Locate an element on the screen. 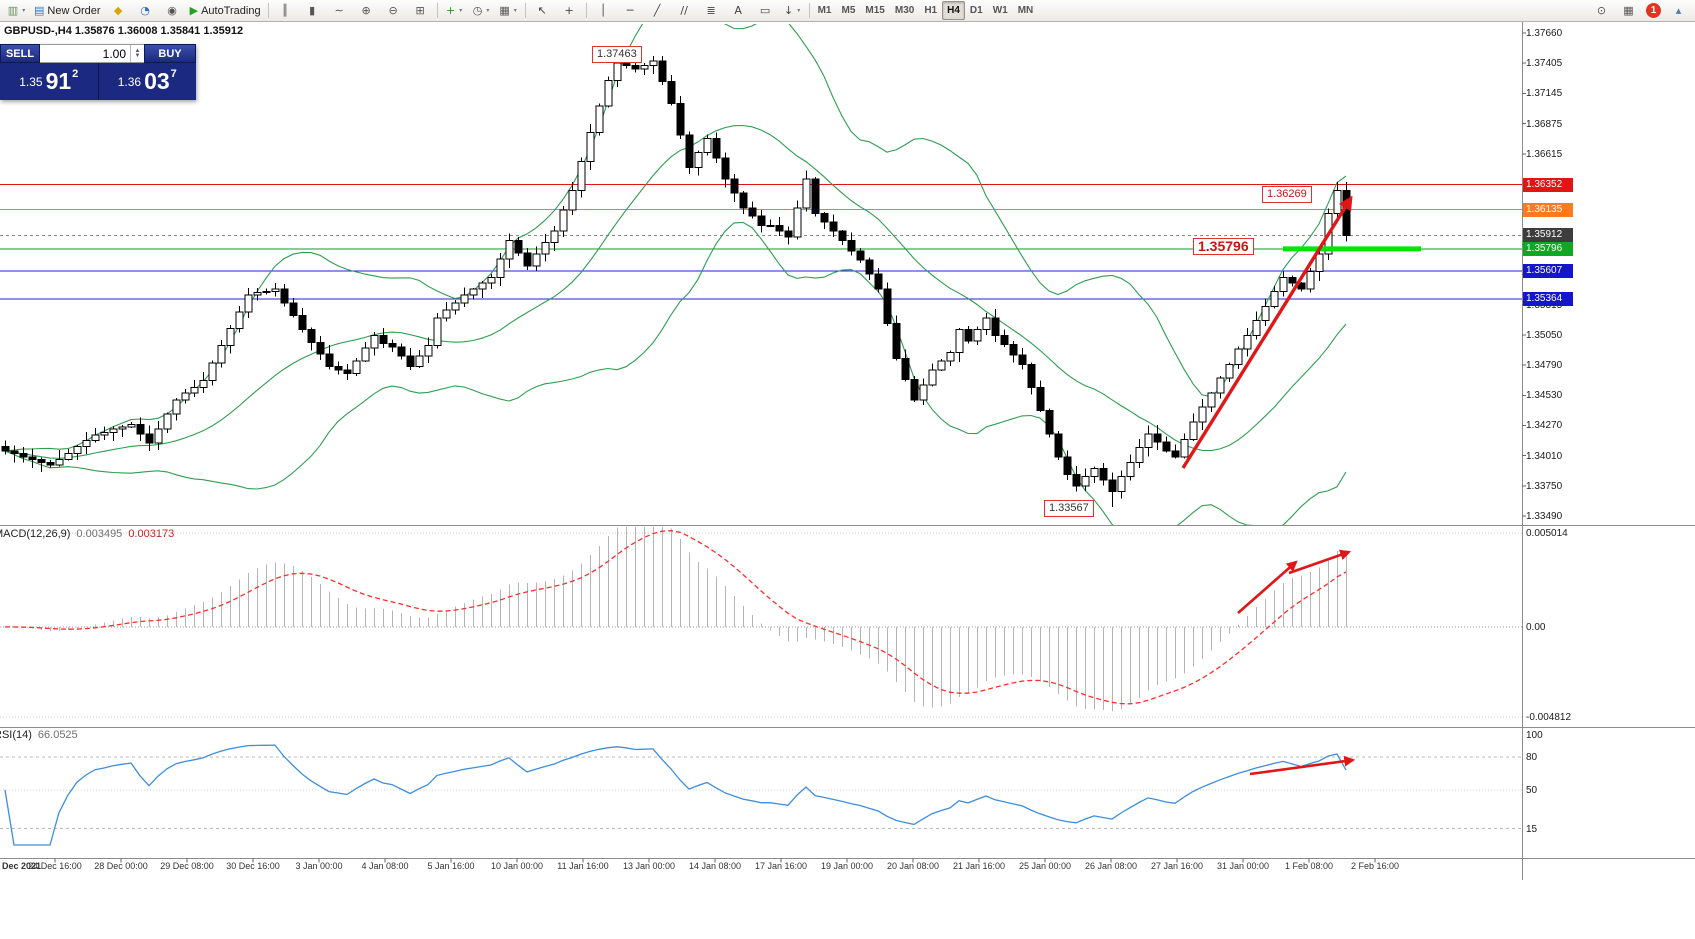  timeframe-w1: W1 is located at coordinates (1000, 10).